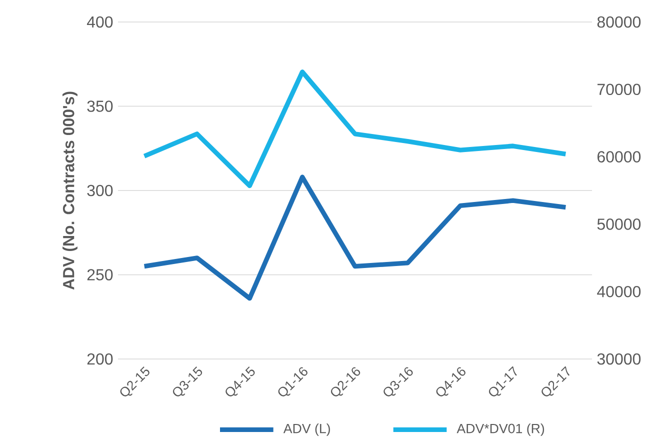  I want to click on y-tick-label: 300, so click(100, 190).